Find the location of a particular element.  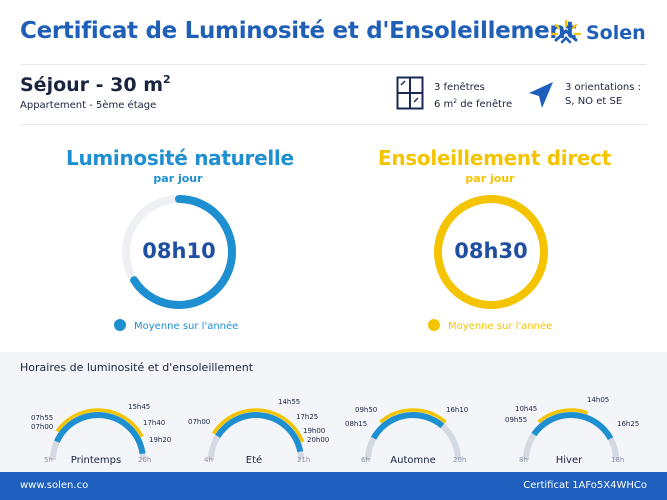

label-mid-right: 17h25 is located at coordinates (307, 417).